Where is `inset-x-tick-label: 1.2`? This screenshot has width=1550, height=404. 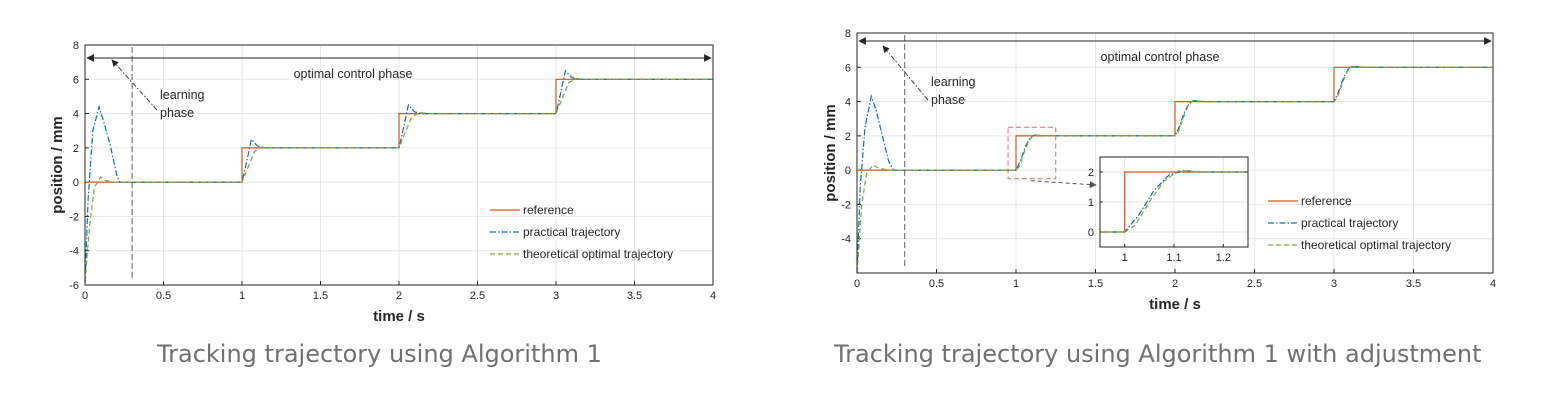
inset-x-tick-label: 1.2 is located at coordinates (1223, 258).